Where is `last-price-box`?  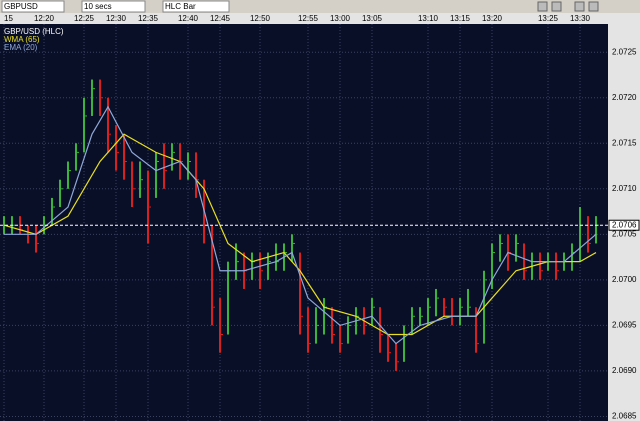 last-price-box is located at coordinates (624, 225).